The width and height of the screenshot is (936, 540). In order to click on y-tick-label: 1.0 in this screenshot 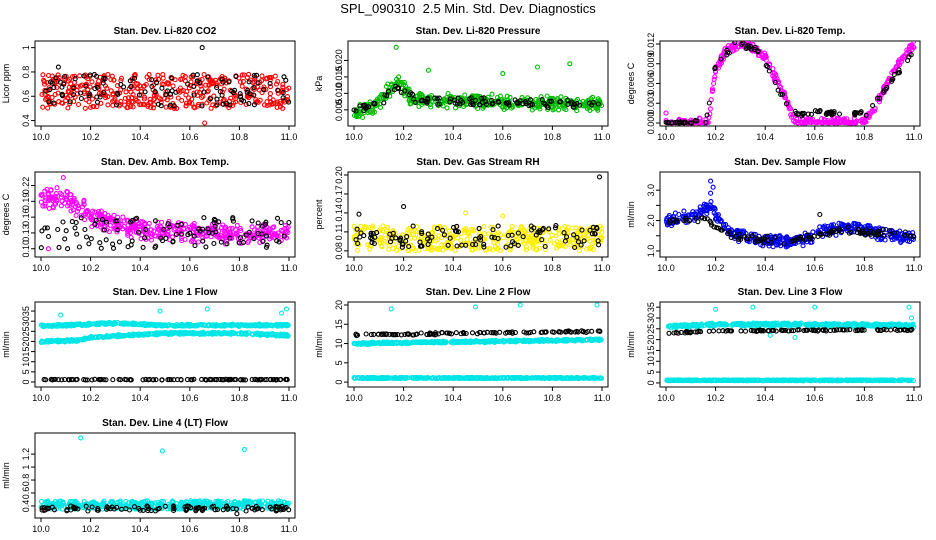, I will do `click(651, 251)`.